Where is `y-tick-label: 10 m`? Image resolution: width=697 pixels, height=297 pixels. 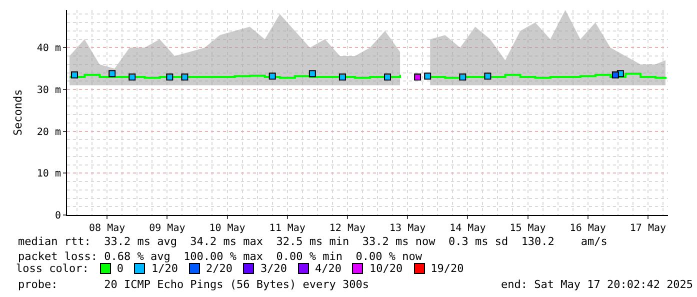 y-tick-label: 10 m is located at coordinates (48, 174).